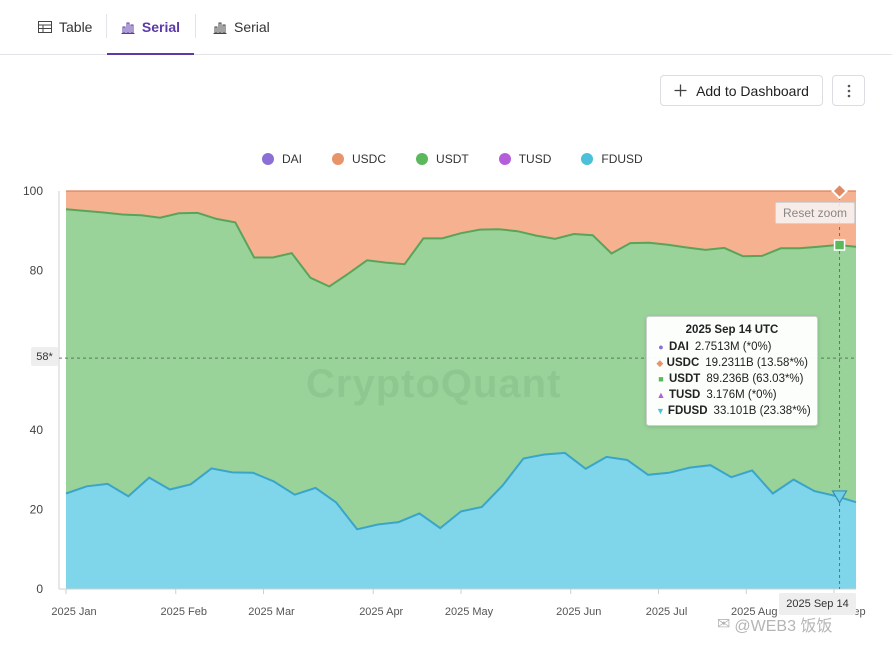 The width and height of the screenshot is (892, 652). I want to click on tooltip-row: ▼ FDUSD 33.101B (23.38*%), so click(733, 411).